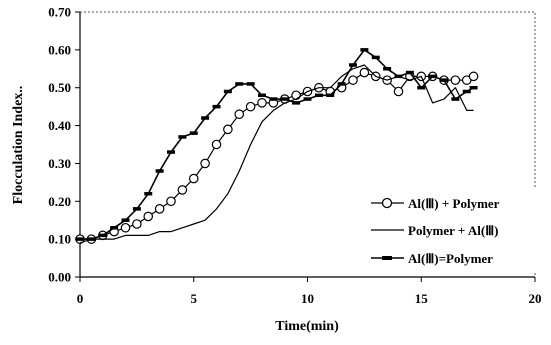 The width and height of the screenshot is (551, 345). What do you see at coordinates (59, 239) in the screenshot?
I see `y-tick-label: 0.10` at bounding box center [59, 239].